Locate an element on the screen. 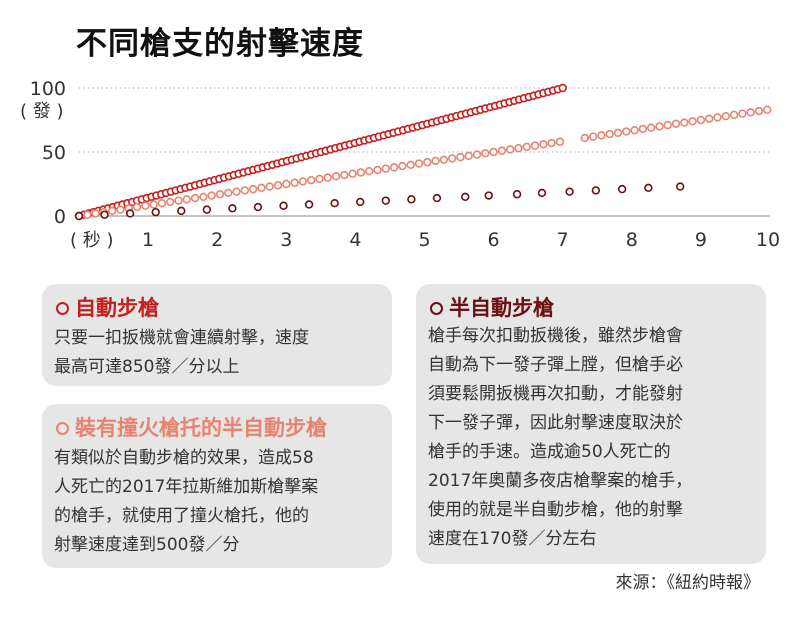 The height and width of the screenshot is (618, 800). automatic-rifle-box: 自動步槍 只要一扣扳機就會連續射擊，速度 最高可達850發／分以上 is located at coordinates (217, 335).